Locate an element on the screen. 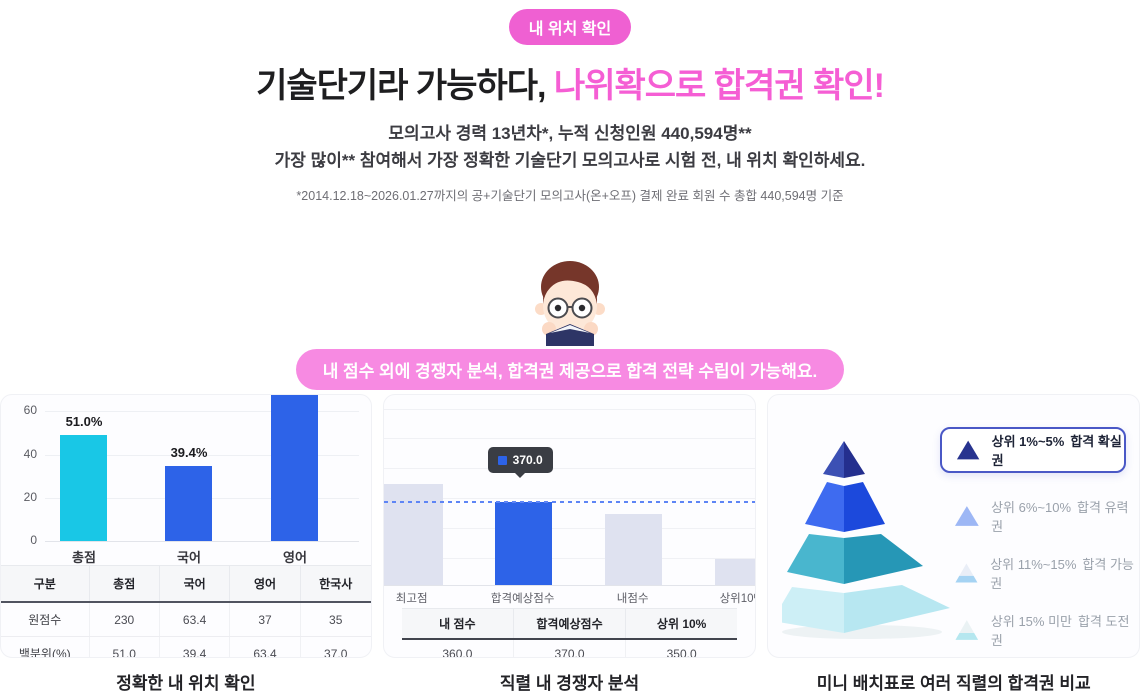  score-bar-chart: 60 40 20 0 51.0% 39.4% 총점 국어 영어 is located at coordinates (186, 480).